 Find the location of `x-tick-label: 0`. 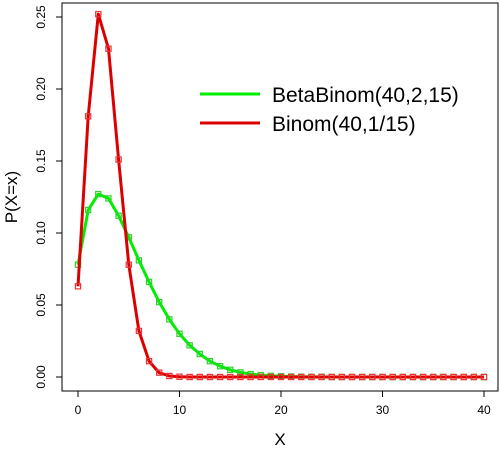

x-tick-label: 0 is located at coordinates (78, 410).